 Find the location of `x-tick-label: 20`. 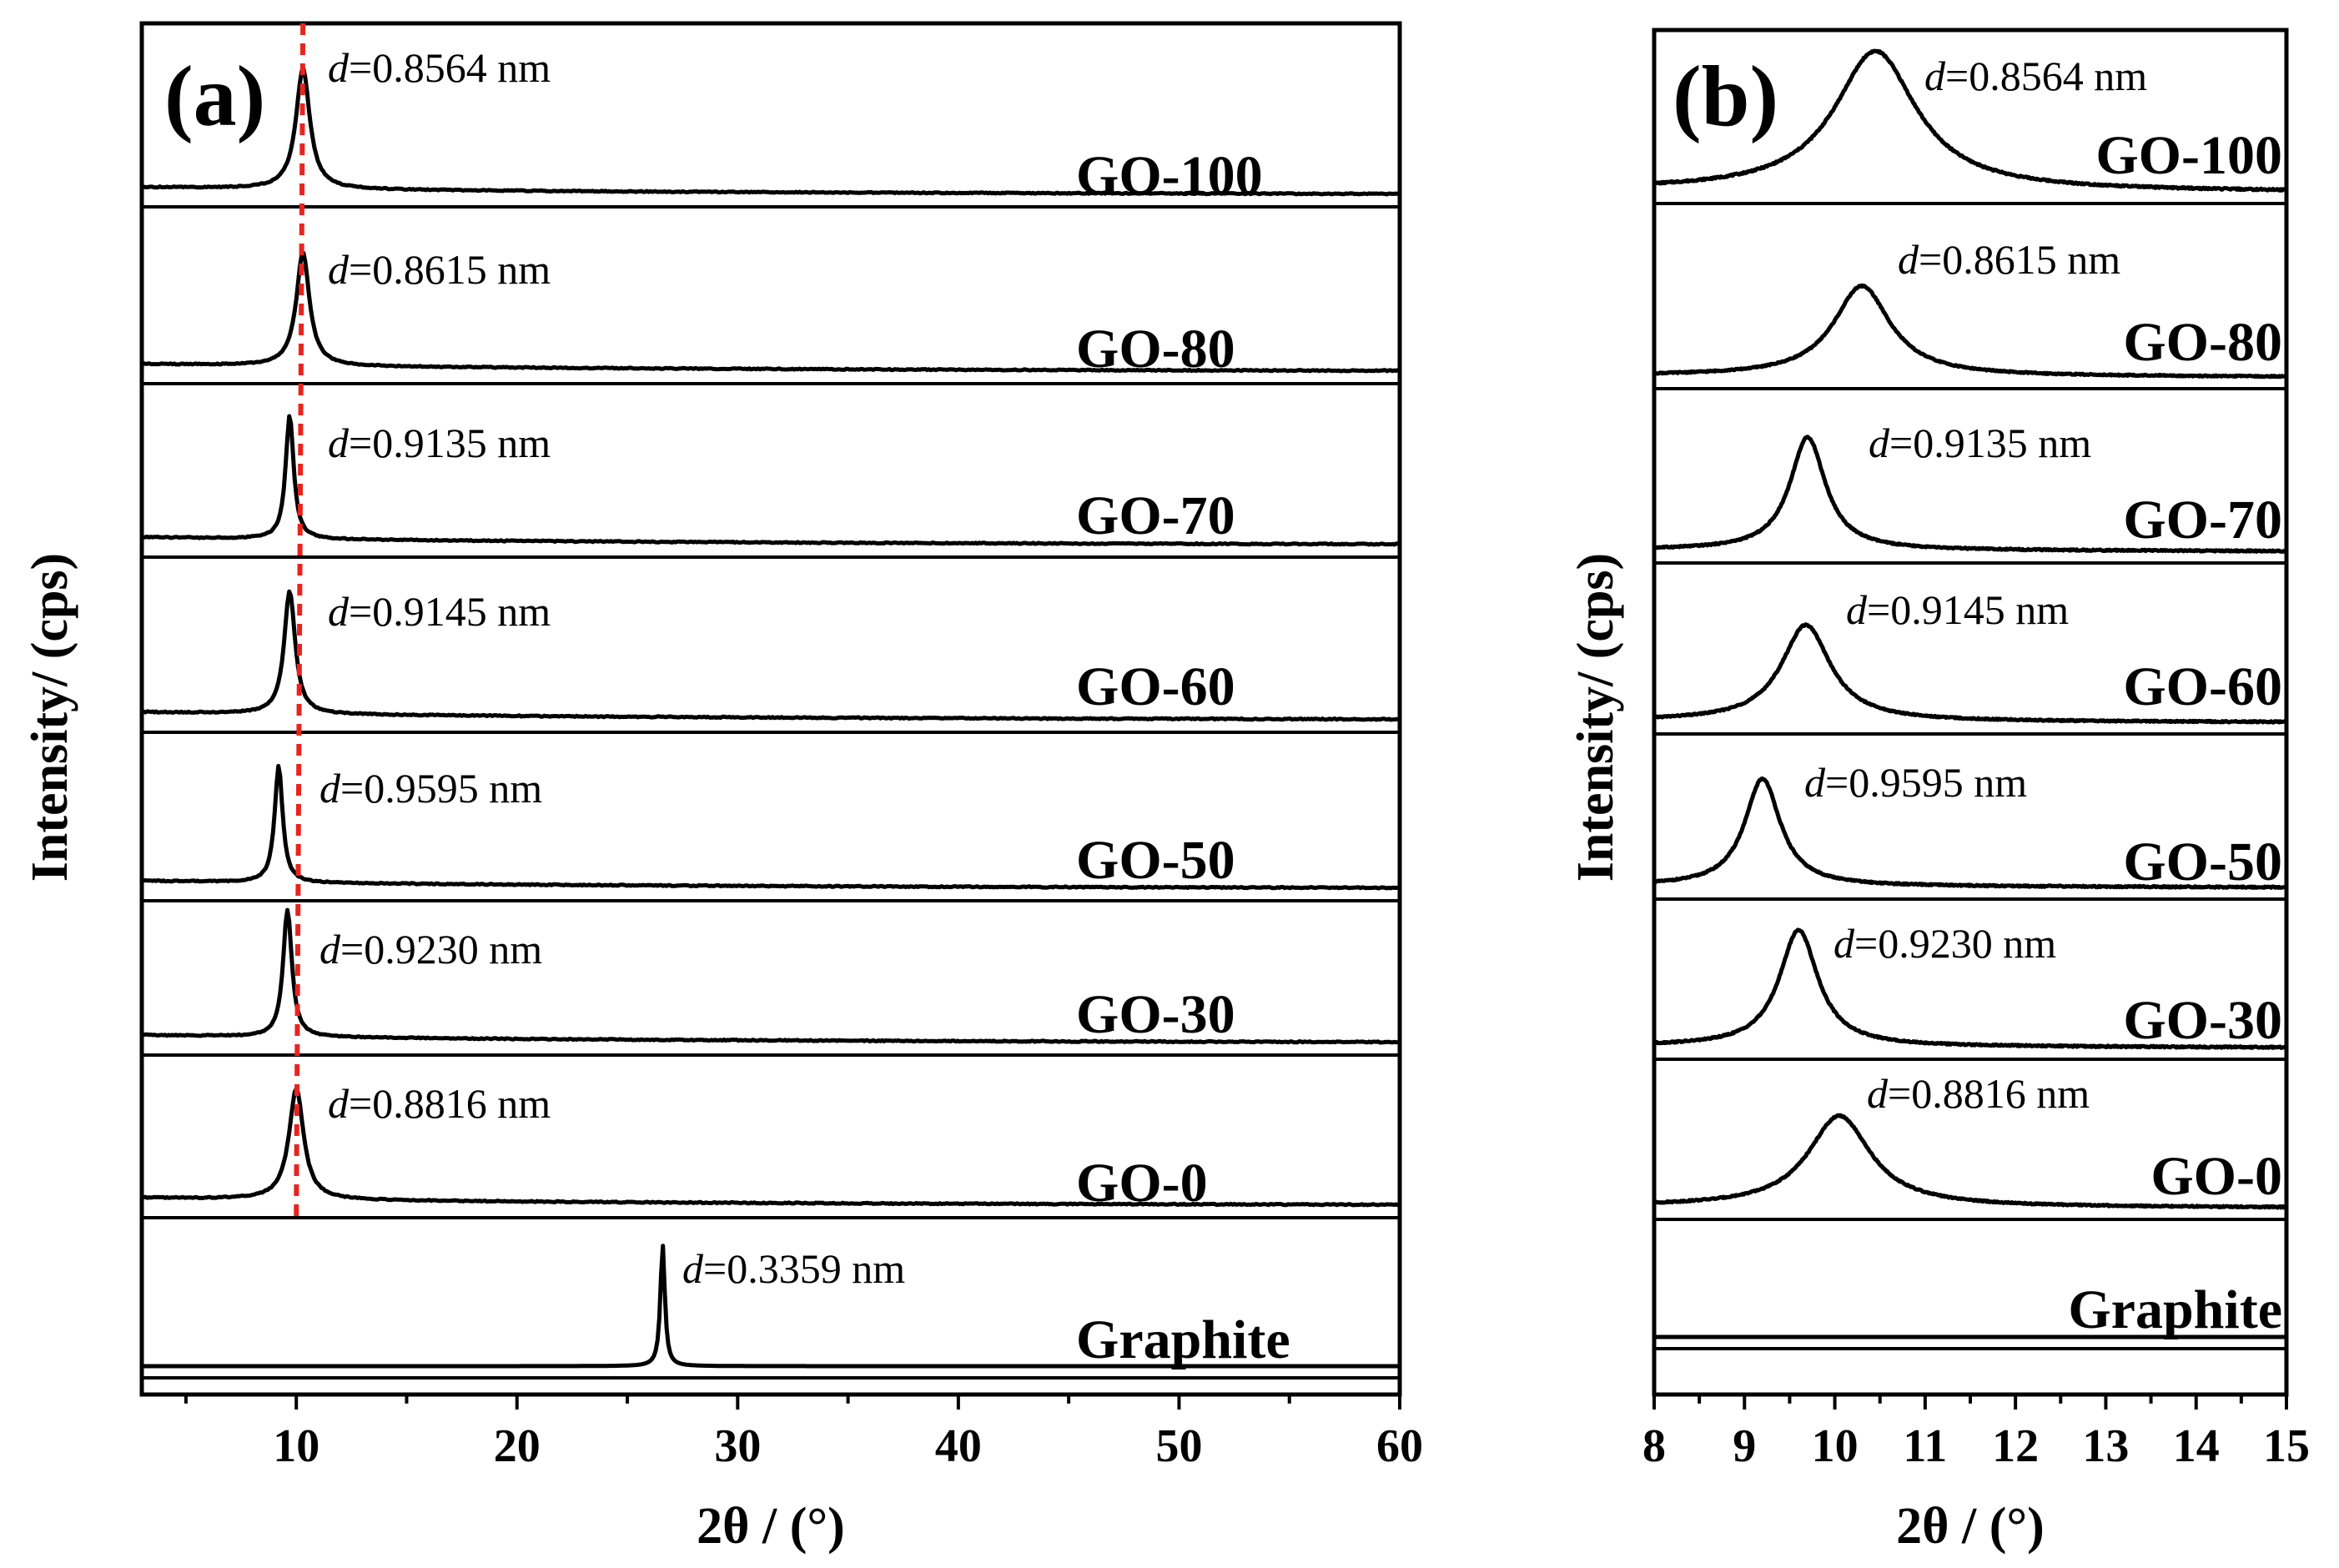

x-tick-label: 20 is located at coordinates (517, 1446).